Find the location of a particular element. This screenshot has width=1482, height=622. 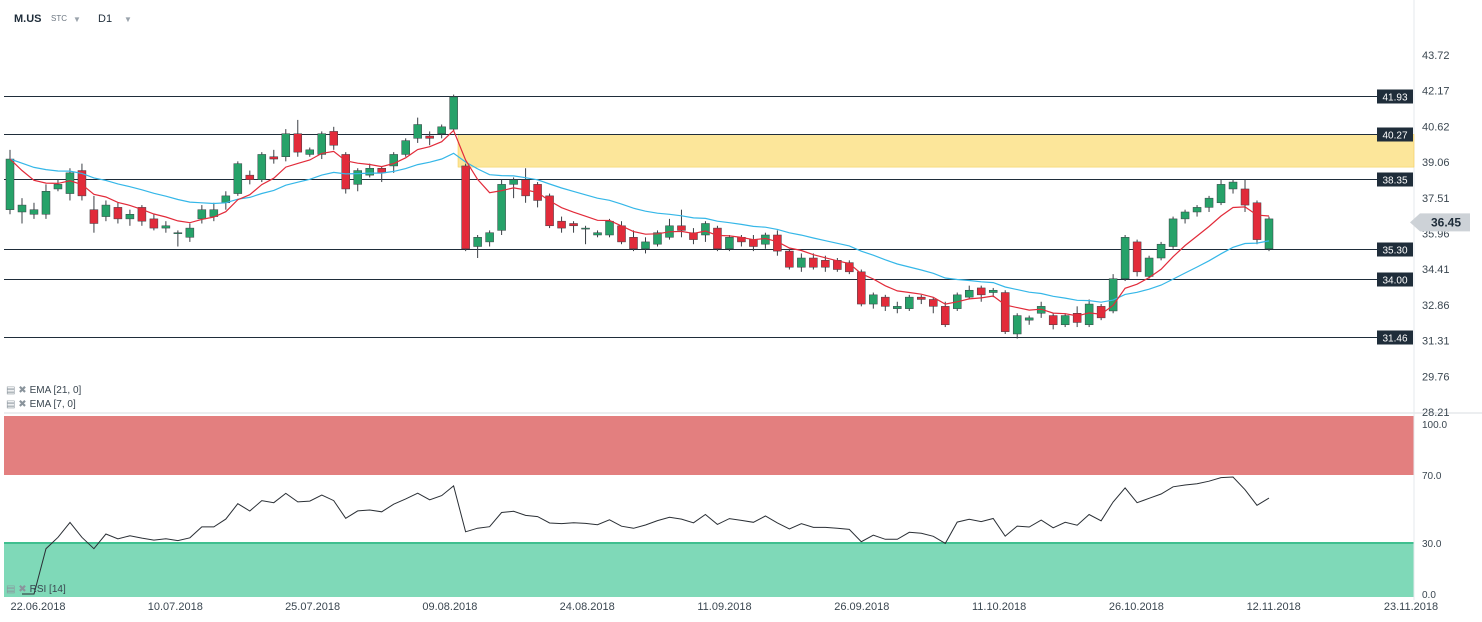

date-tick-label: 26.09.2018 is located at coordinates (861, 607).